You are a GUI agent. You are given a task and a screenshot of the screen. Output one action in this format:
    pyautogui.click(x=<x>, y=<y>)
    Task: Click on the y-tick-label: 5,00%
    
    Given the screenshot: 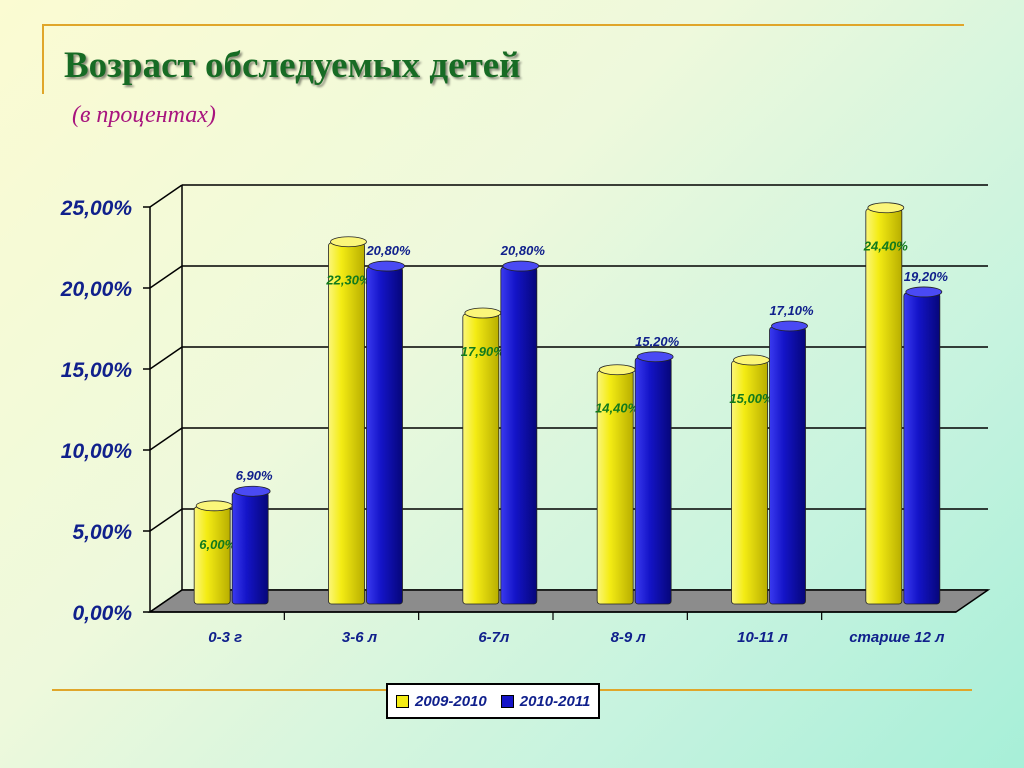 What is the action you would take?
    pyautogui.click(x=102, y=532)
    